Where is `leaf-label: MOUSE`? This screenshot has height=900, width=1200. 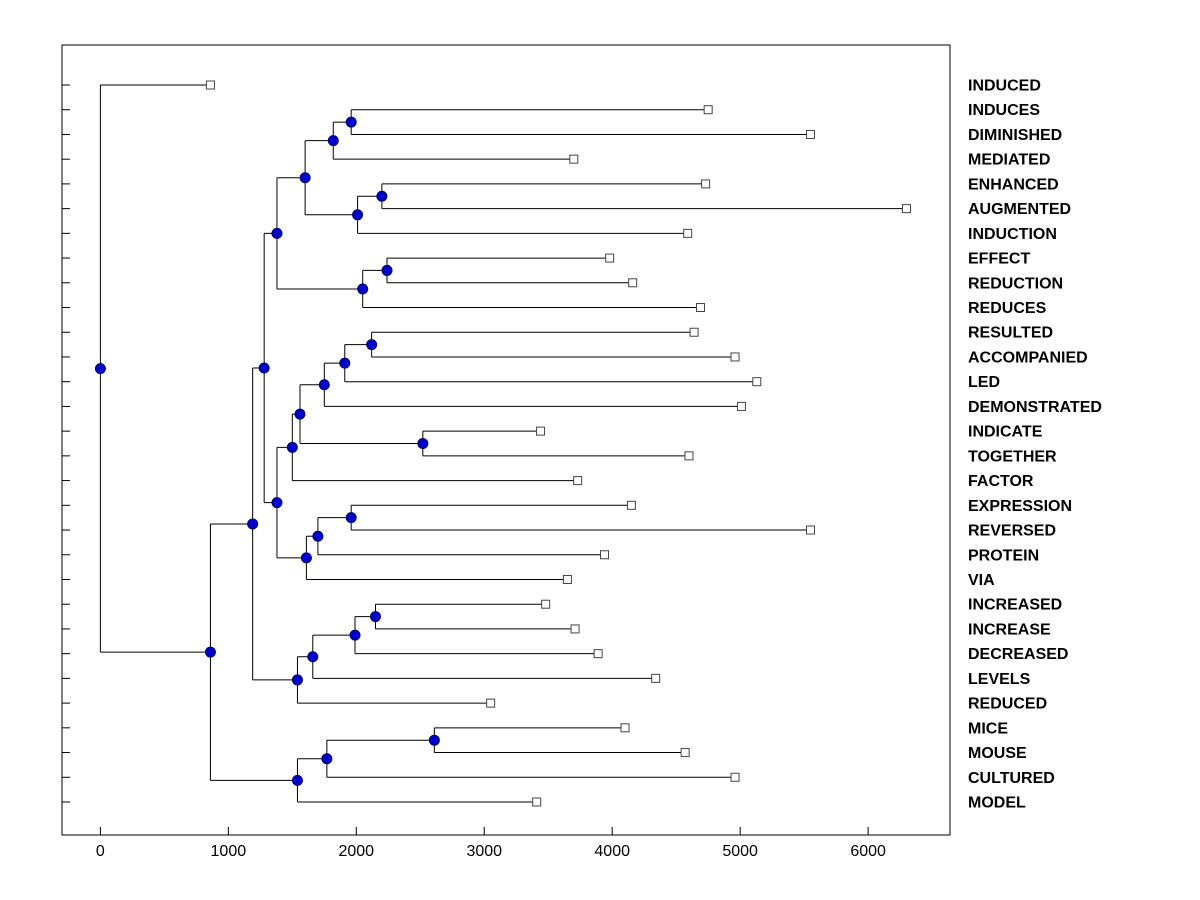
leaf-label: MOUSE is located at coordinates (997, 753).